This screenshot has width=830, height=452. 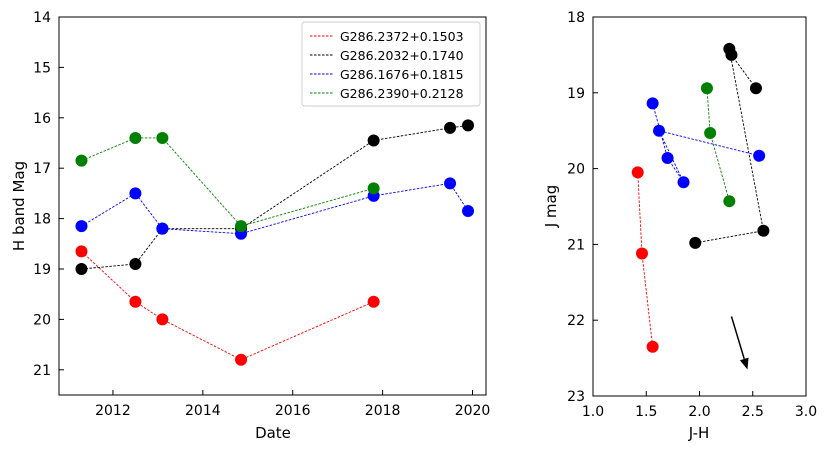 I want to click on x-tick-label: 1.5, so click(x=646, y=412).